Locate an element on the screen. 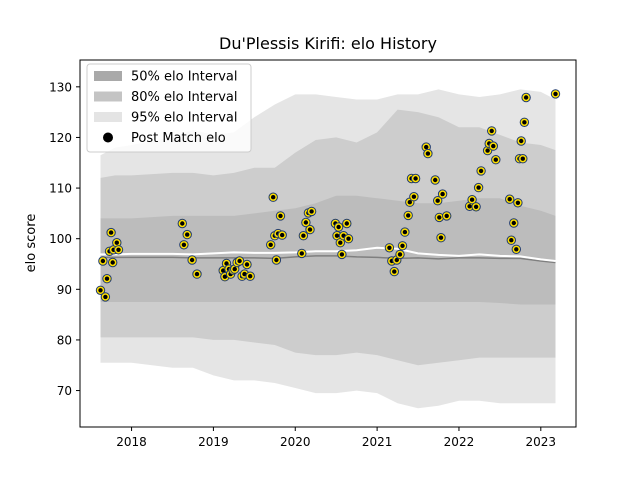  x-tick-label: 2018 is located at coordinates (131, 442).